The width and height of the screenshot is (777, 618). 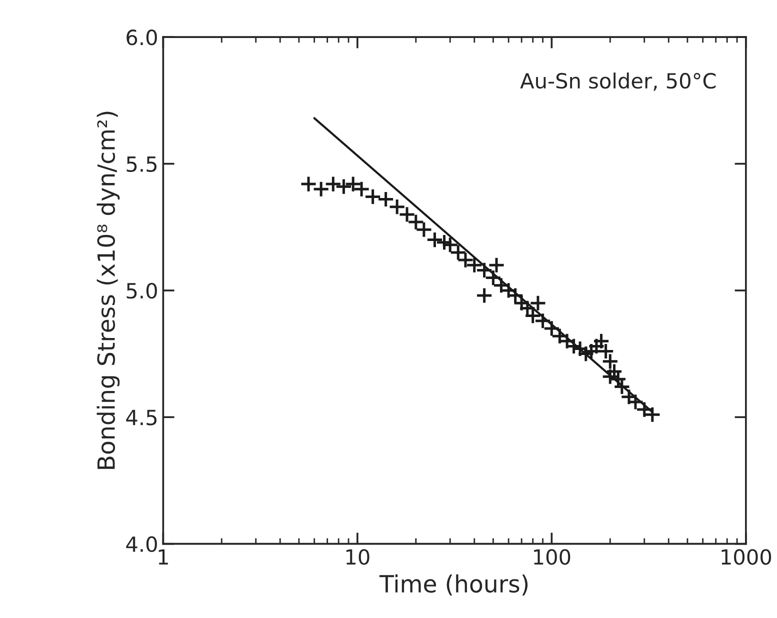 What do you see at coordinates (358, 557) in the screenshot?
I see `x-tick-label: 10` at bounding box center [358, 557].